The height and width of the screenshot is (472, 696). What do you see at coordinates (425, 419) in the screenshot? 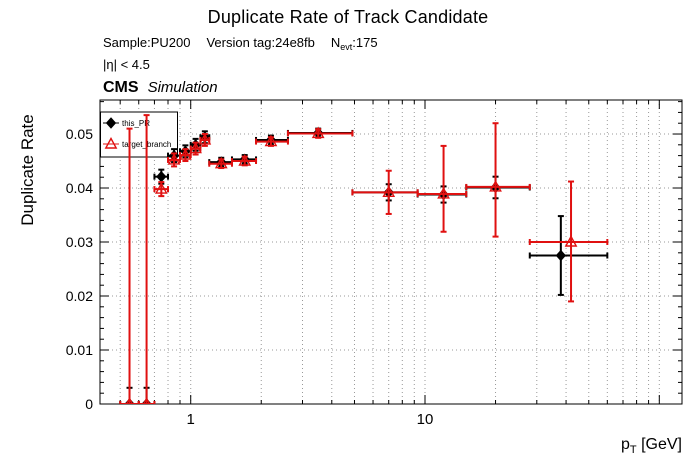
I see `svg-text: 10` at bounding box center [425, 419].